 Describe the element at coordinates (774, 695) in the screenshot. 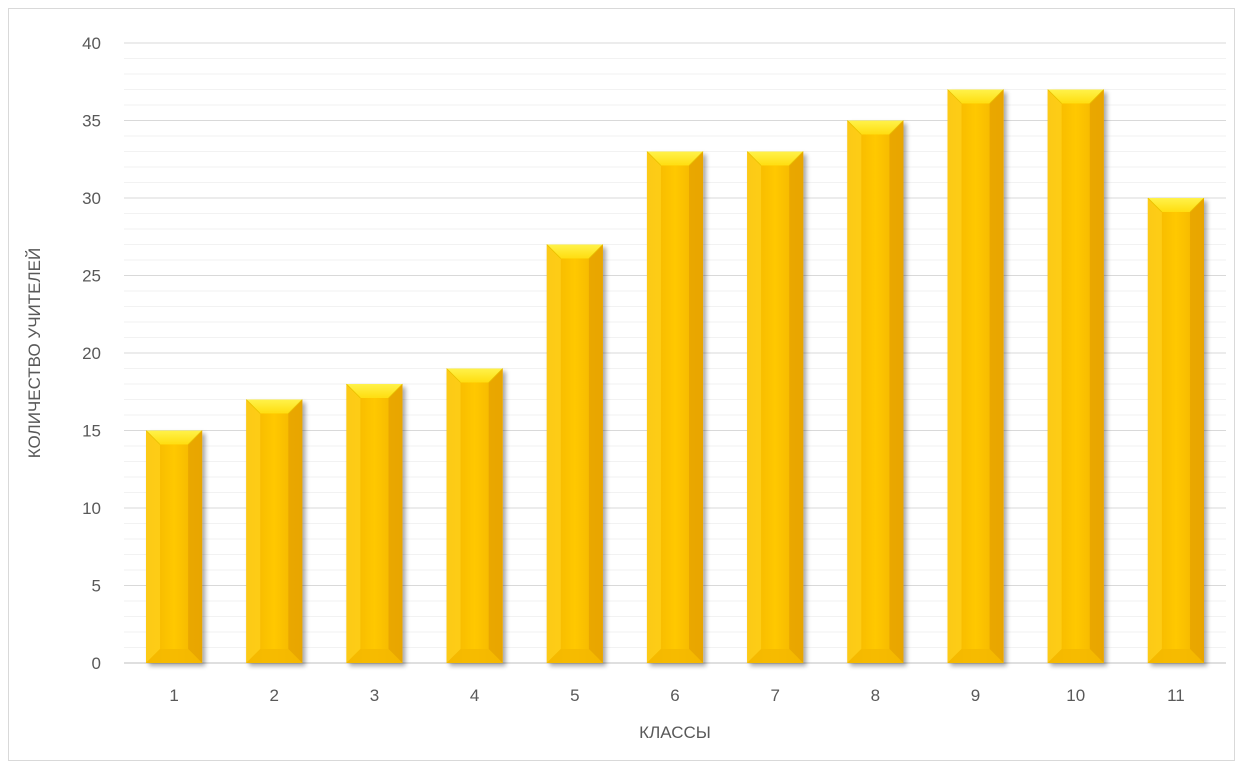

I see `x-tick-label: 7` at that location.